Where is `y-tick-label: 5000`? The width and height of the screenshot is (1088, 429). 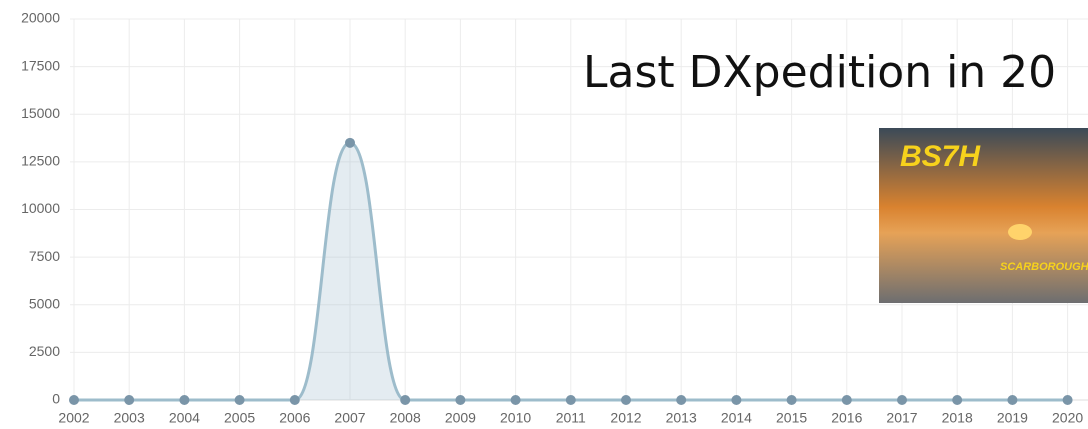 y-tick-label: 5000 is located at coordinates (44, 303).